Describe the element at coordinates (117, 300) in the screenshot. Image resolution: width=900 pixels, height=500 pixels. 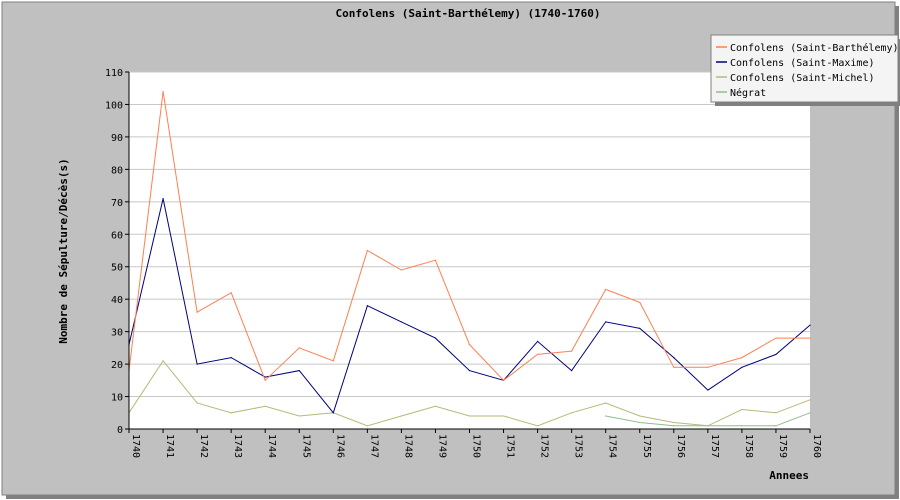
I see `y-tick-label: 40` at that location.